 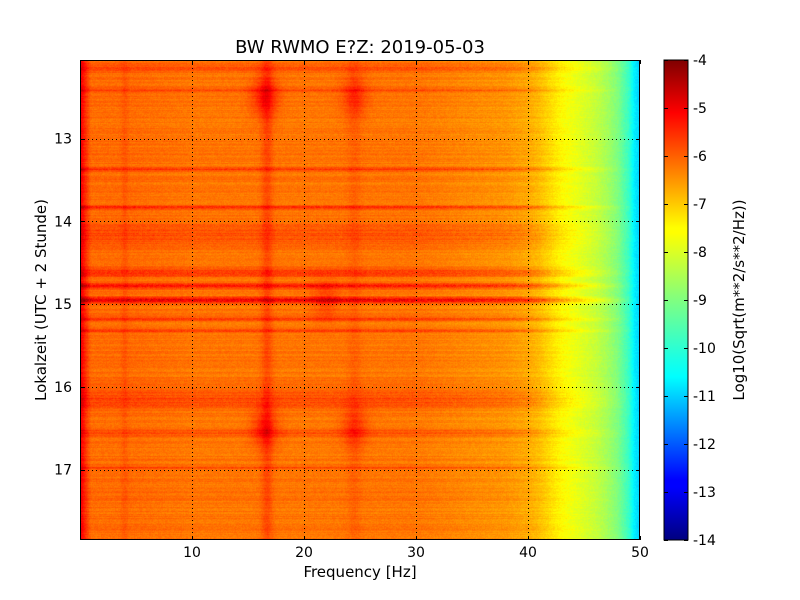 I want to click on colorbar-tick-label: -12, so click(x=704, y=445).